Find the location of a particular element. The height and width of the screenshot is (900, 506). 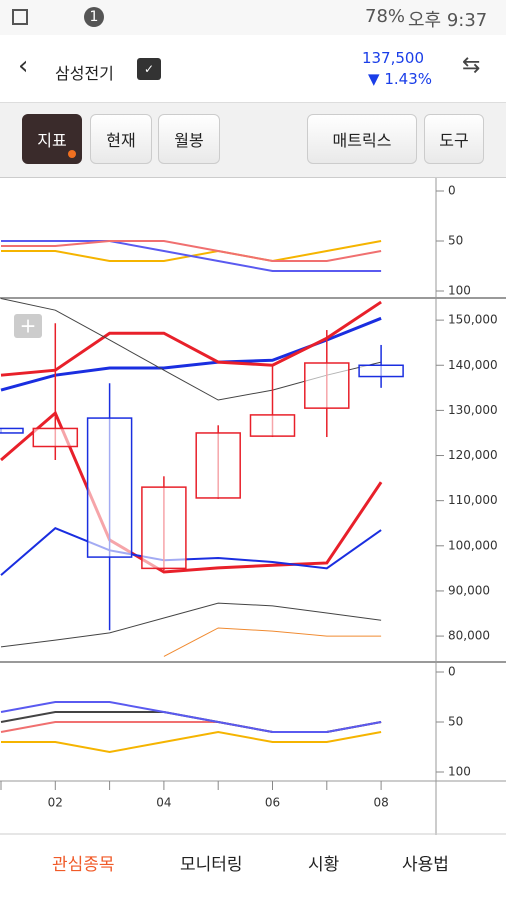

y-tick-label: 130,000 is located at coordinates (473, 410).